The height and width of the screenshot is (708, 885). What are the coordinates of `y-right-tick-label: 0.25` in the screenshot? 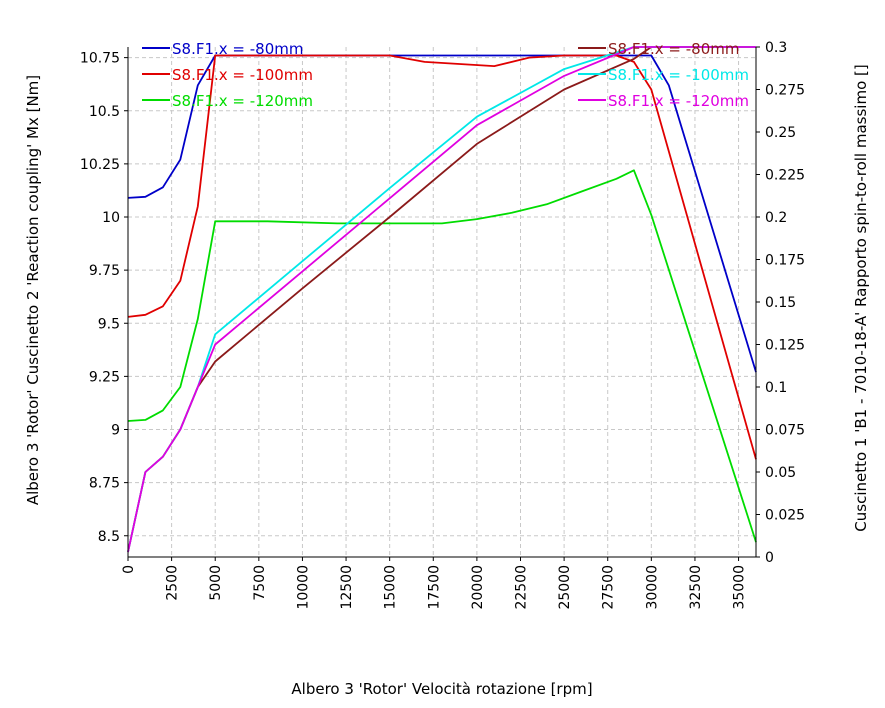 It's located at (780, 133).